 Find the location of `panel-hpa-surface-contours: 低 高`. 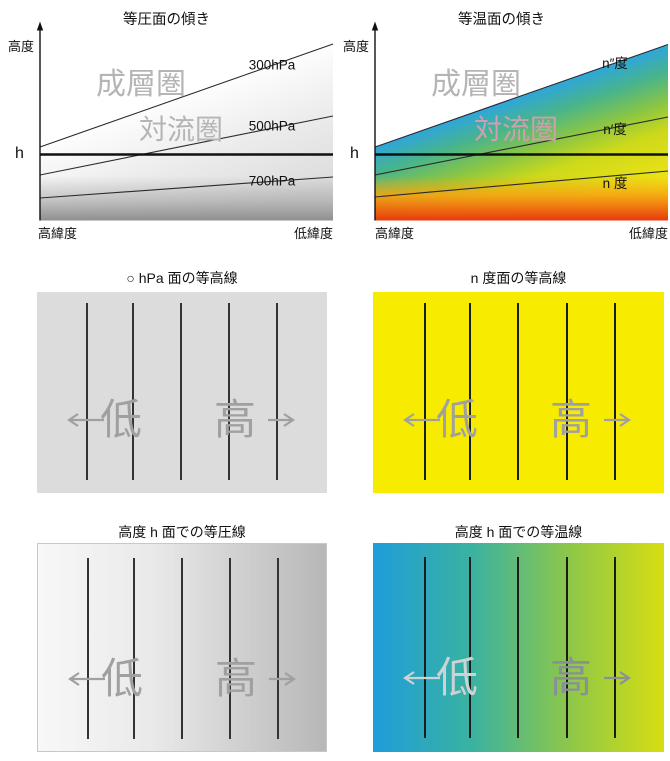

panel-hpa-surface-contours: 低 高 is located at coordinates (182, 392).